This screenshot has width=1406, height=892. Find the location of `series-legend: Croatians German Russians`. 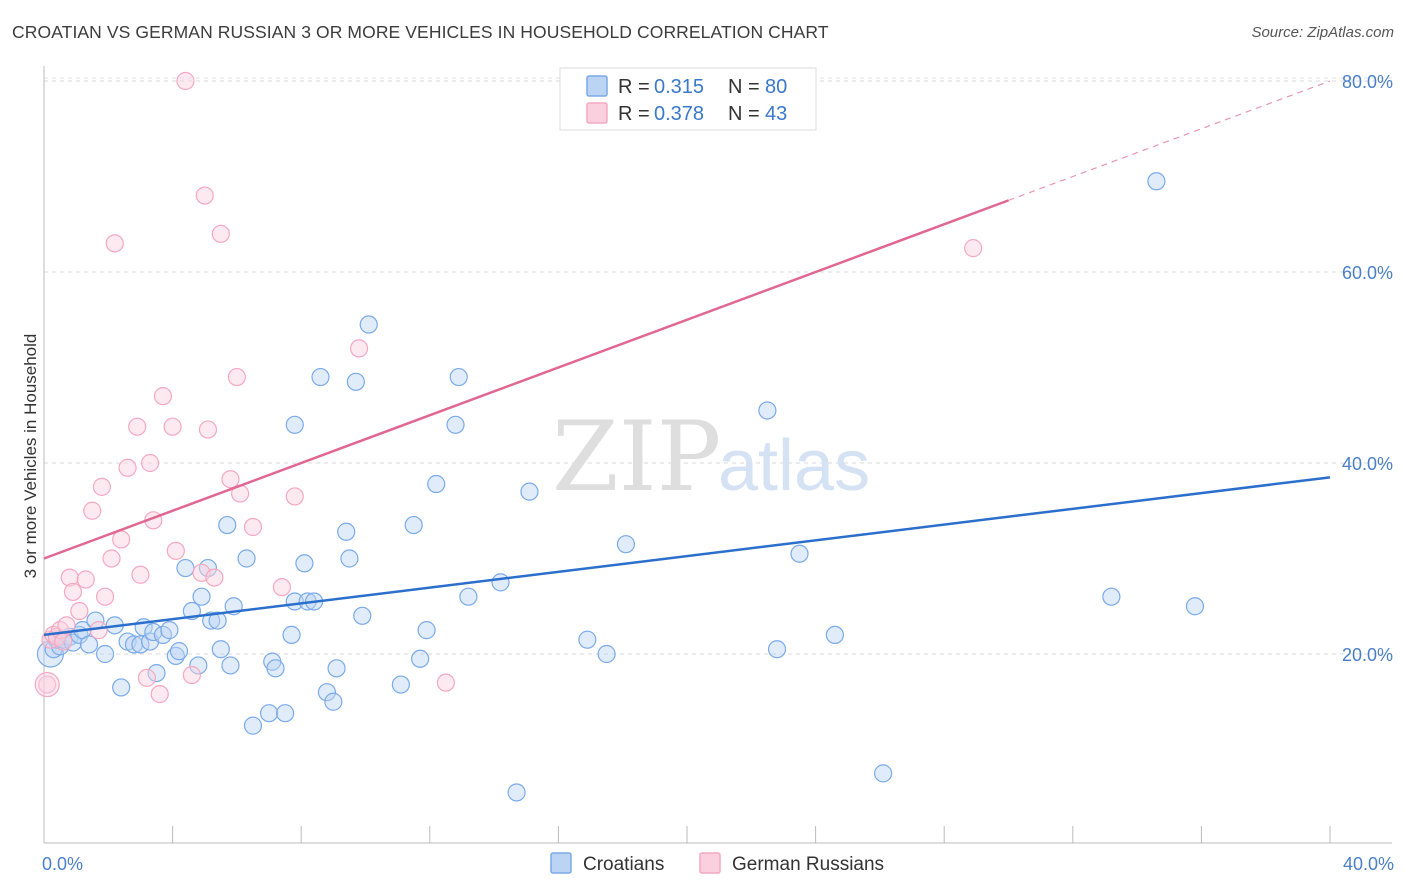

series-legend: Croatians German Russians is located at coordinates (717, 863).